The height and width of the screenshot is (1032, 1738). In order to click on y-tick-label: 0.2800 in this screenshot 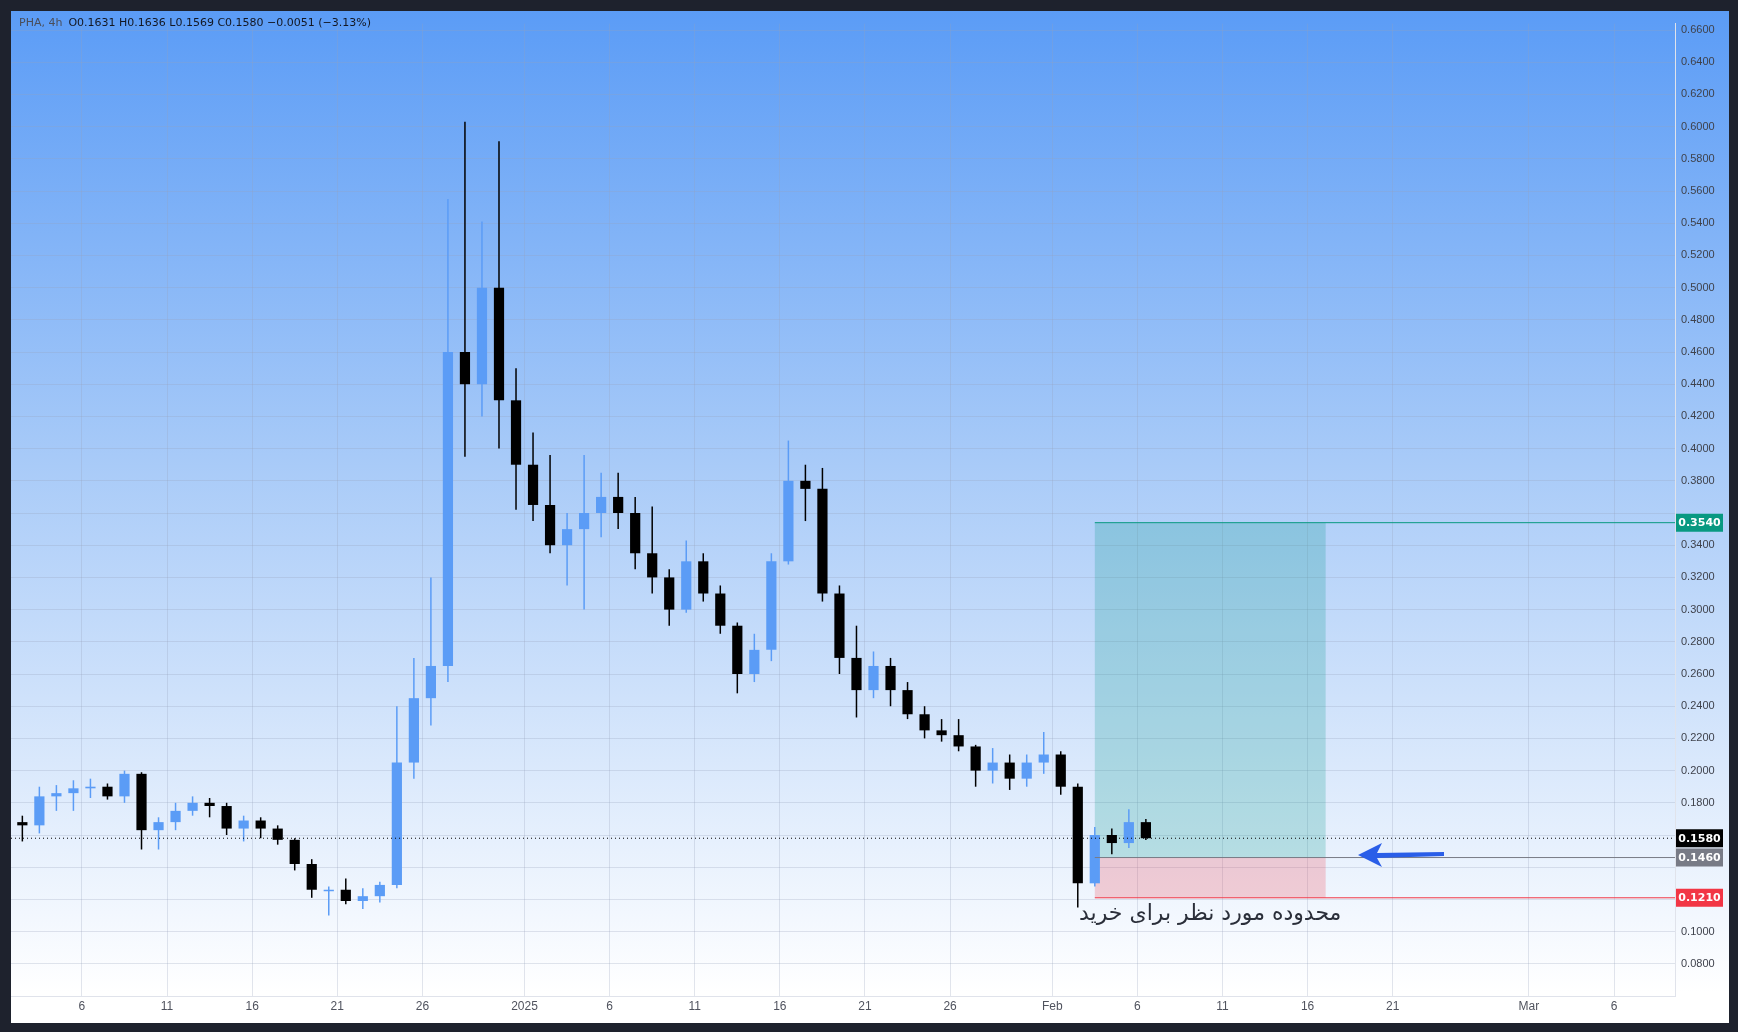, I will do `click(1698, 640)`.